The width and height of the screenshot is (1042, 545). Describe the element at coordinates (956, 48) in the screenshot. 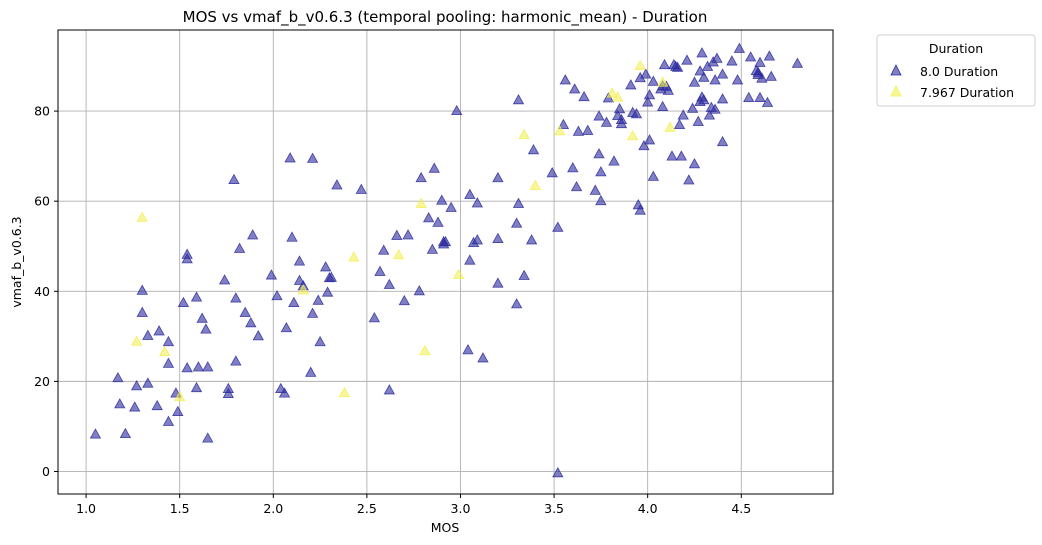

I see `legend-title: Duration` at that location.